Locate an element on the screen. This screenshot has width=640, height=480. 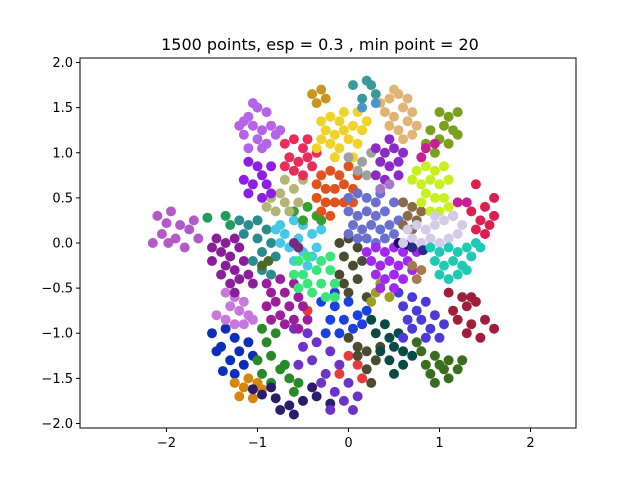
x-tick-label: 0 is located at coordinates (348, 443).